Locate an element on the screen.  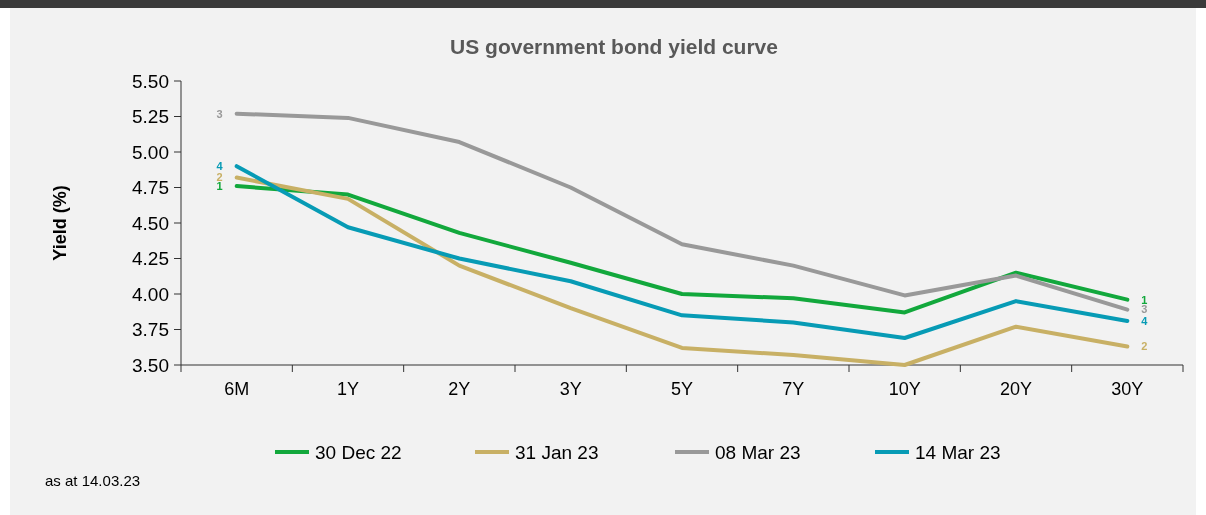
y-tick-label: 4.50 is located at coordinates (150, 223).